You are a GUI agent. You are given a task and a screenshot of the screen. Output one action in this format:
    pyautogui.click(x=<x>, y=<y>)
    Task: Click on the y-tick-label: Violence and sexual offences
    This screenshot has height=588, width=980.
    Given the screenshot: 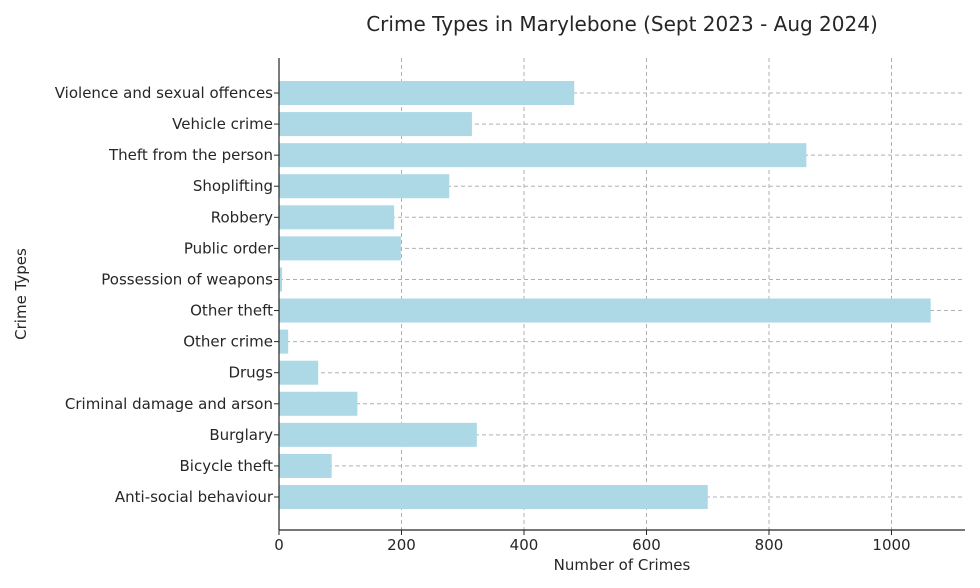 What is the action you would take?
    pyautogui.click(x=164, y=93)
    